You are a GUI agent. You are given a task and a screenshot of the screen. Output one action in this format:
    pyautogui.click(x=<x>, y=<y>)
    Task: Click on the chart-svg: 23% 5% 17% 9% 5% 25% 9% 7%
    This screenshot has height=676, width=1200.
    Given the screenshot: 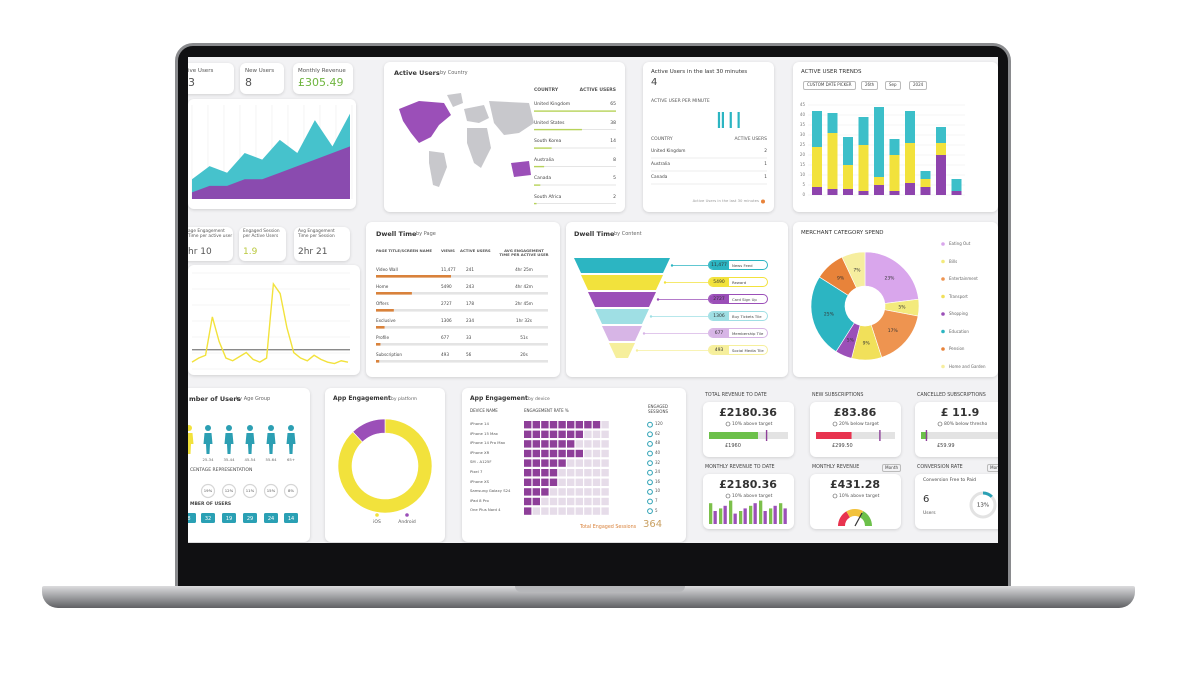 What is the action you would take?
    pyautogui.click(x=877, y=305)
    